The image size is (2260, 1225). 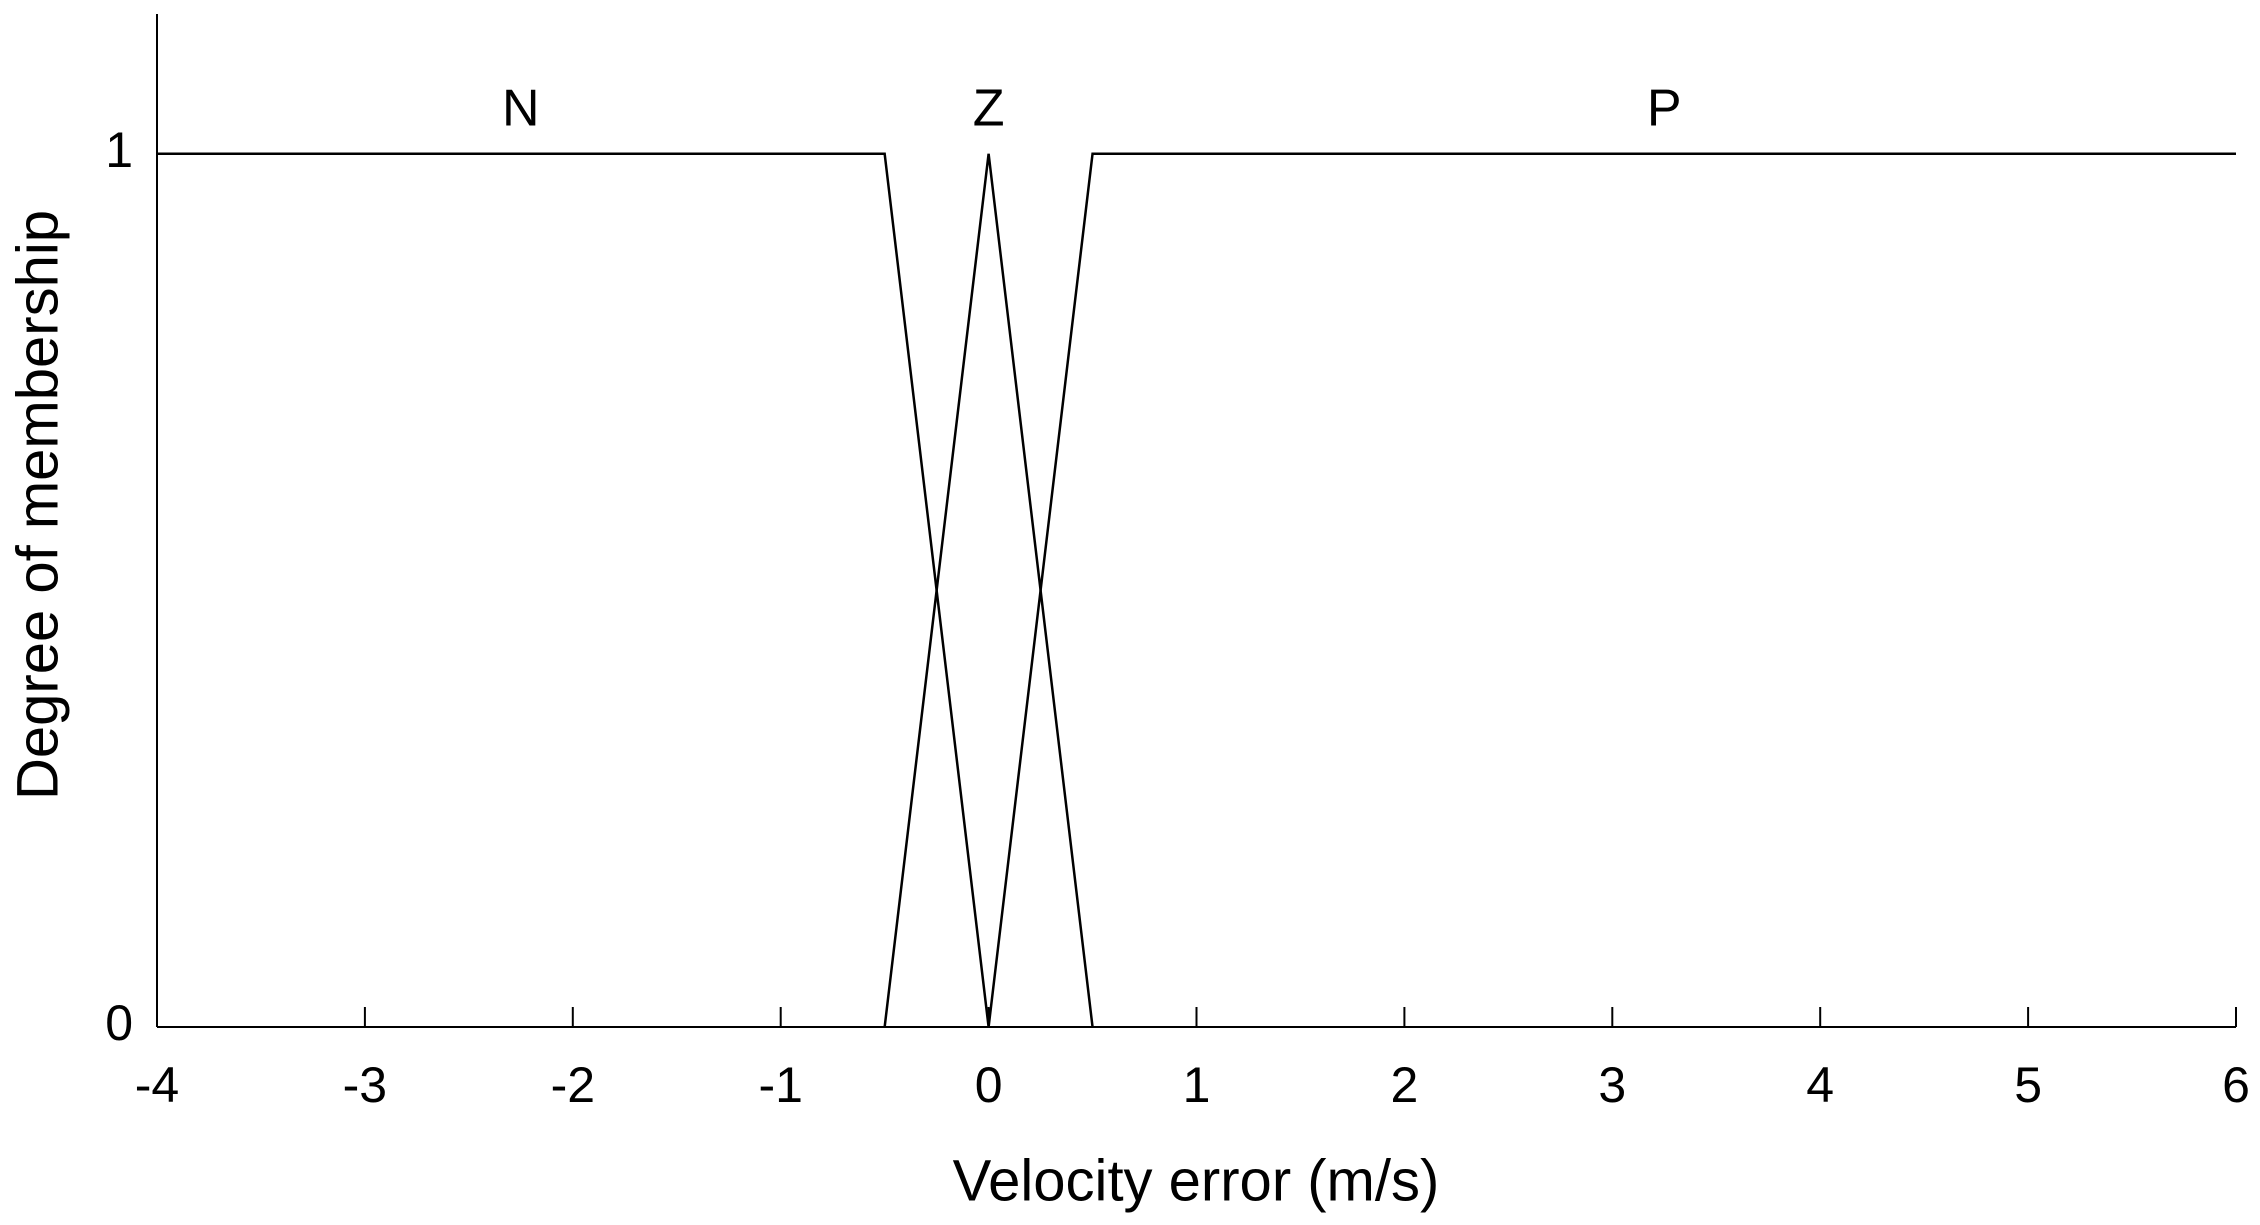 I want to click on x-tick-label: -4, so click(x=157, y=1085).